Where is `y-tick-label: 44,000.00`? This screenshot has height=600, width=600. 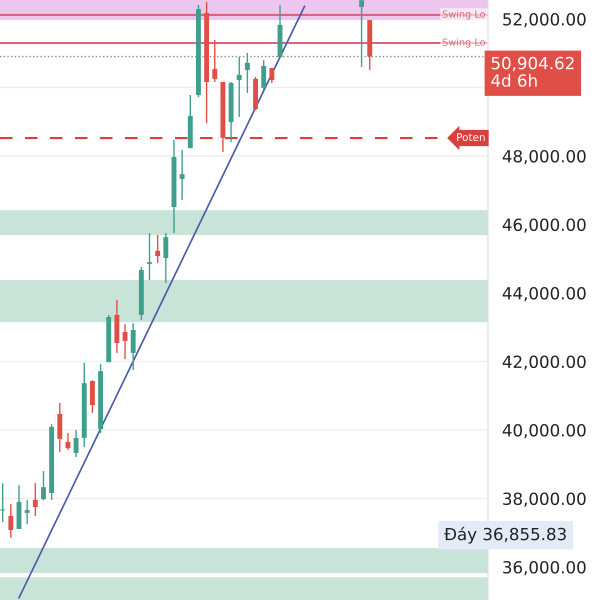
y-tick-label: 44,000.00 is located at coordinates (544, 294).